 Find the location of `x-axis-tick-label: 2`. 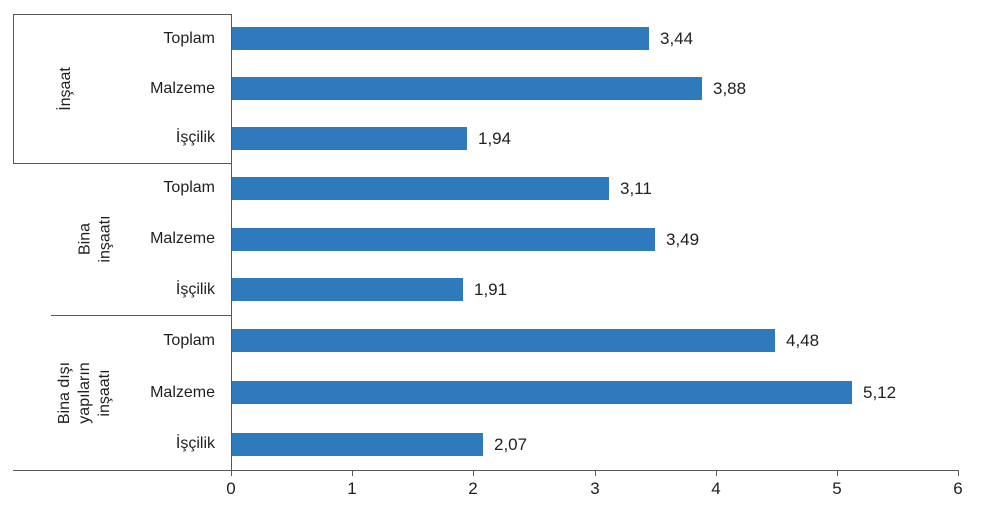

x-axis-tick-label: 2 is located at coordinates (473, 488).